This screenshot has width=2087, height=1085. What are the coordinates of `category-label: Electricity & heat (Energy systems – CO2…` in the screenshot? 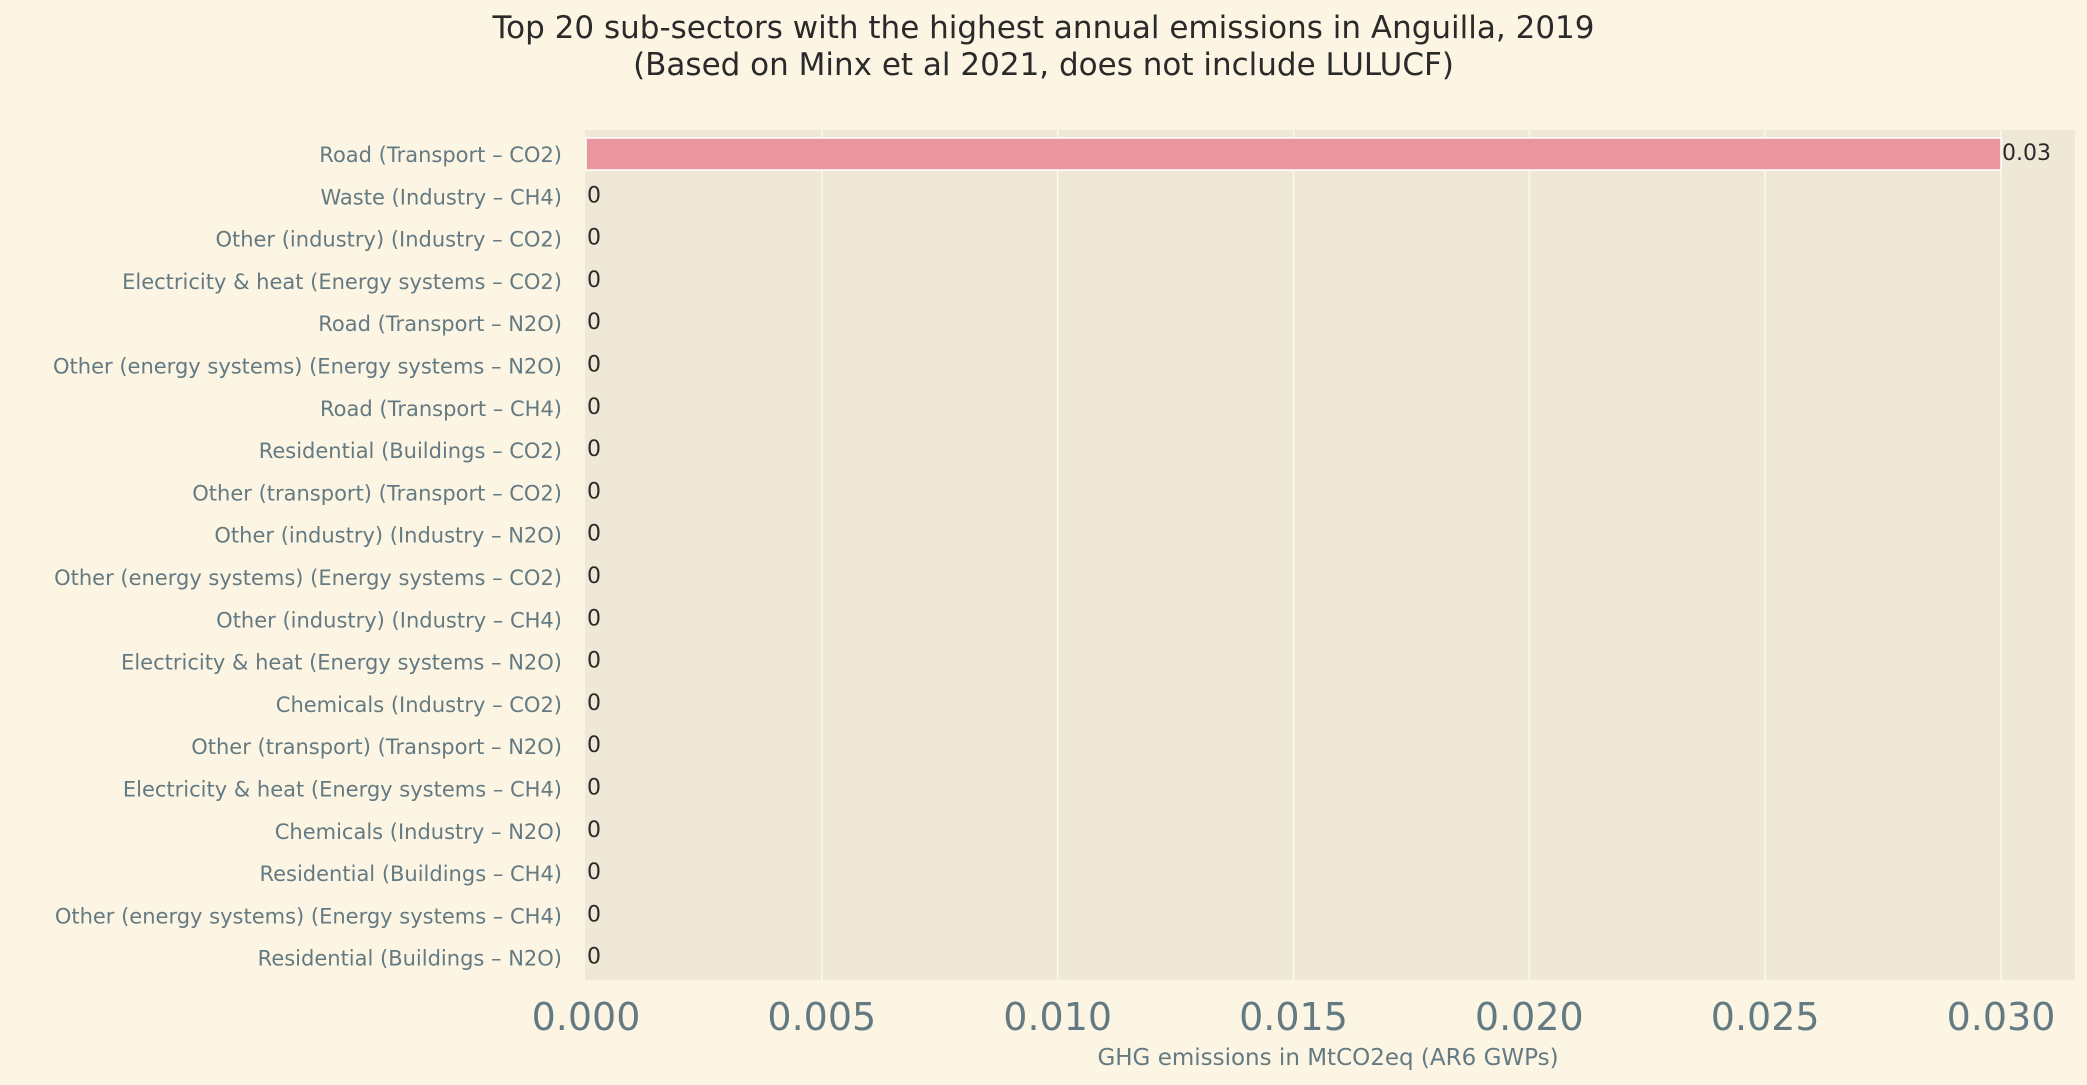 It's located at (342, 282).